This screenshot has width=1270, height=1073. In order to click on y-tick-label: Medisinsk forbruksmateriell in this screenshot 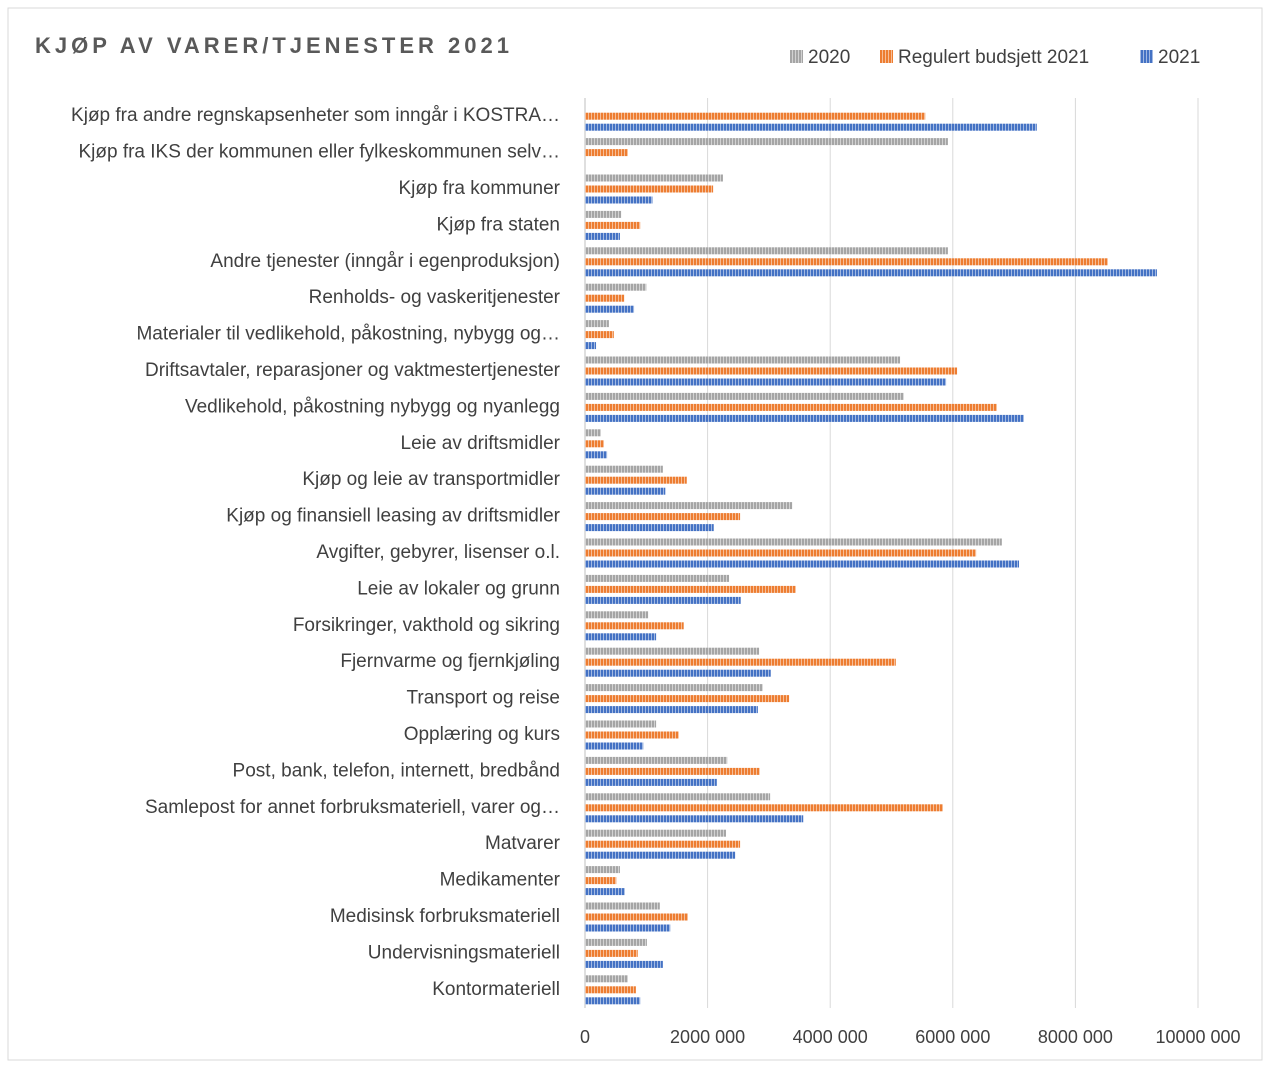, I will do `click(445, 916)`.